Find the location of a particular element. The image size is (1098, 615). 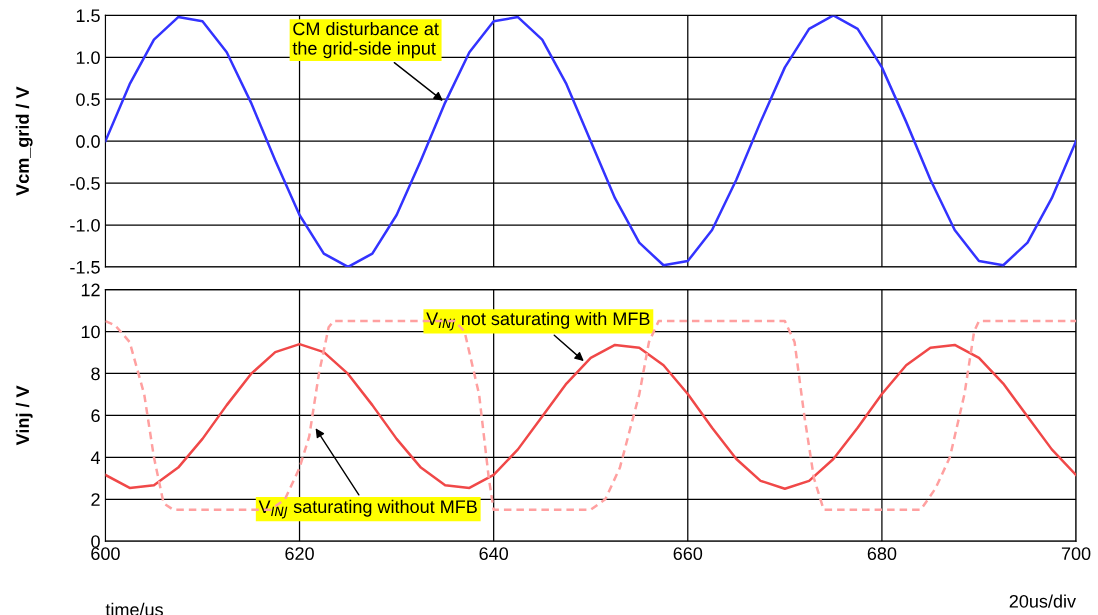

y-axis-title: Vinj / V is located at coordinates (24, 415).